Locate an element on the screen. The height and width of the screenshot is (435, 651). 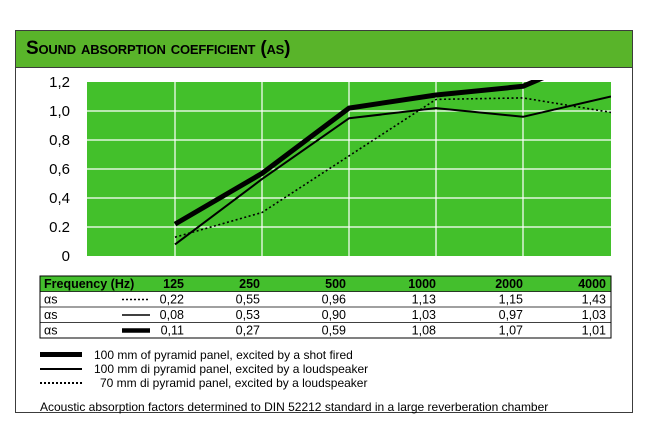
table-cell-value: 1,08 is located at coordinates (424, 331).